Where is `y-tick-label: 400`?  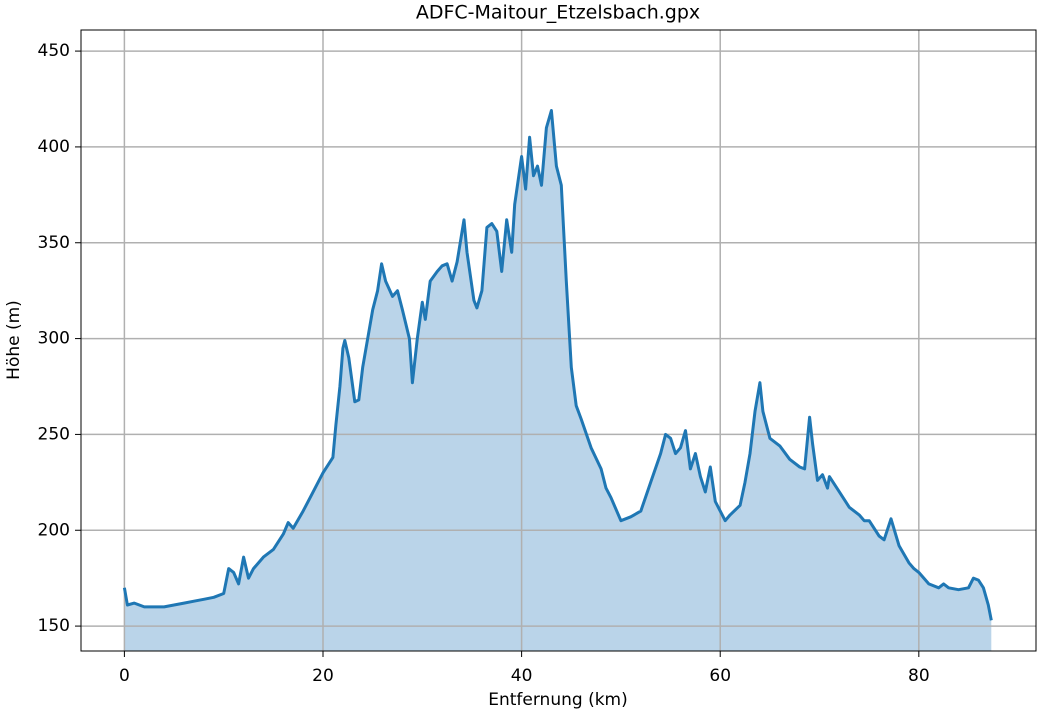
y-tick-label: 400 is located at coordinates (54, 147).